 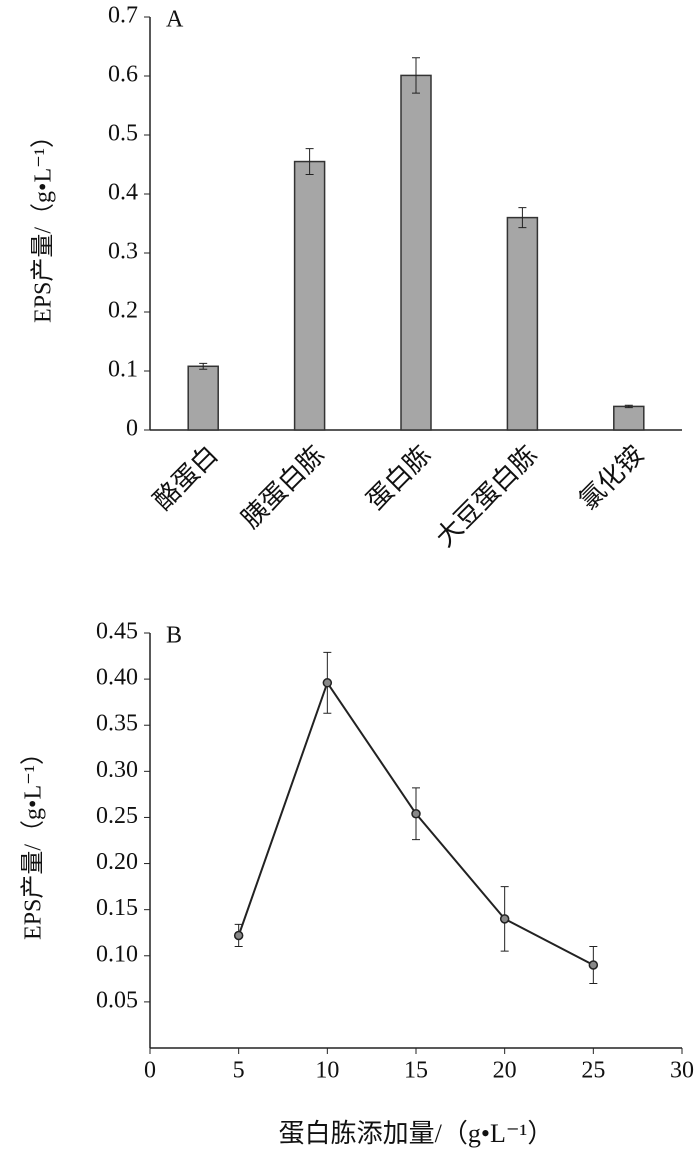 I want to click on x-axis-label: 蛋白胨添加量/（g•L⁻¹）, so click(x=416, y=1133).